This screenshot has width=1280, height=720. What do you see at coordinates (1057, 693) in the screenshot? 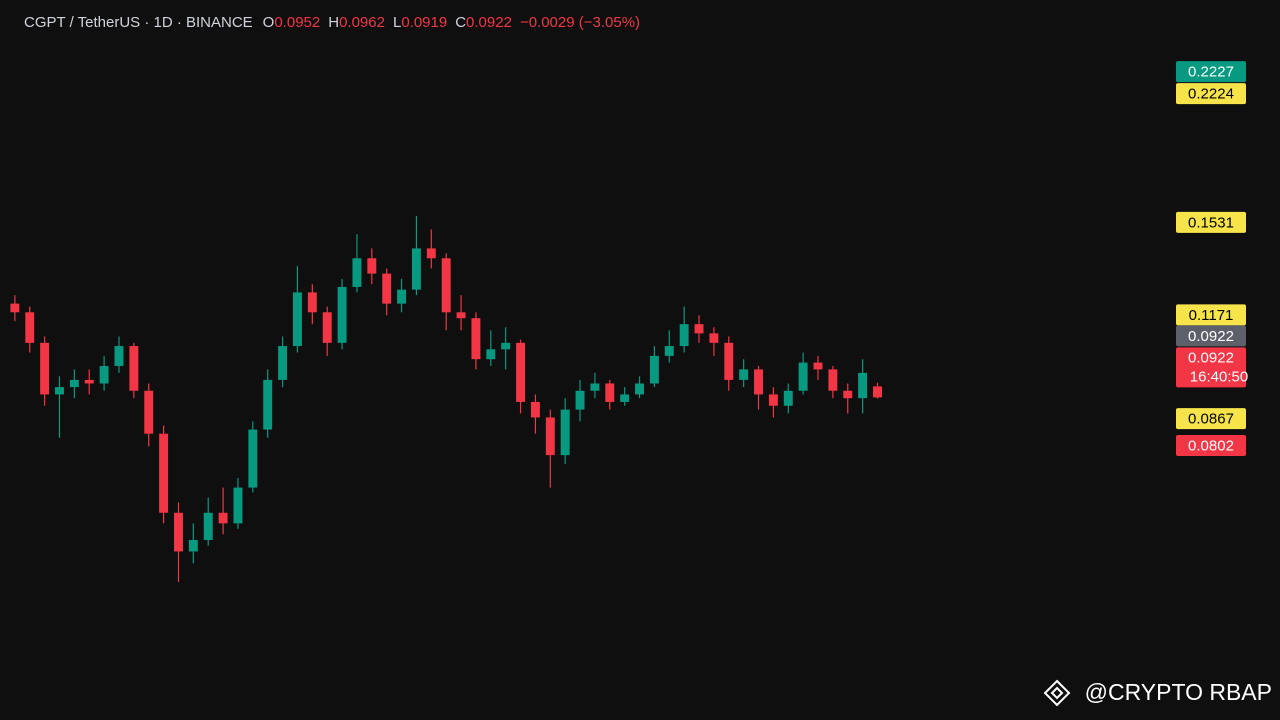
I see `watermark-icon` at bounding box center [1057, 693].